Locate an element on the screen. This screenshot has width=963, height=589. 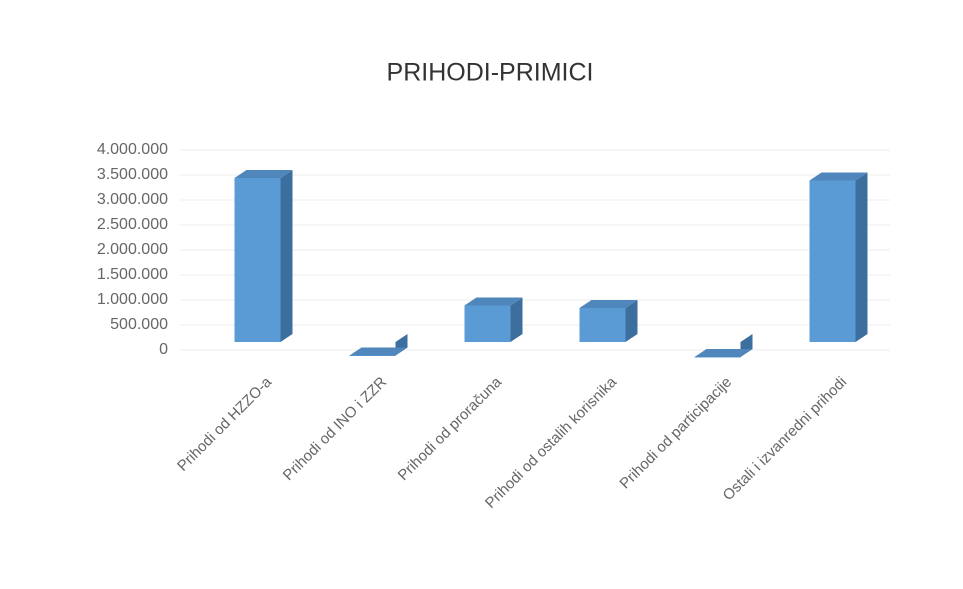
x-tick-label: Prihodi od ostalih korisnika is located at coordinates (551, 442).